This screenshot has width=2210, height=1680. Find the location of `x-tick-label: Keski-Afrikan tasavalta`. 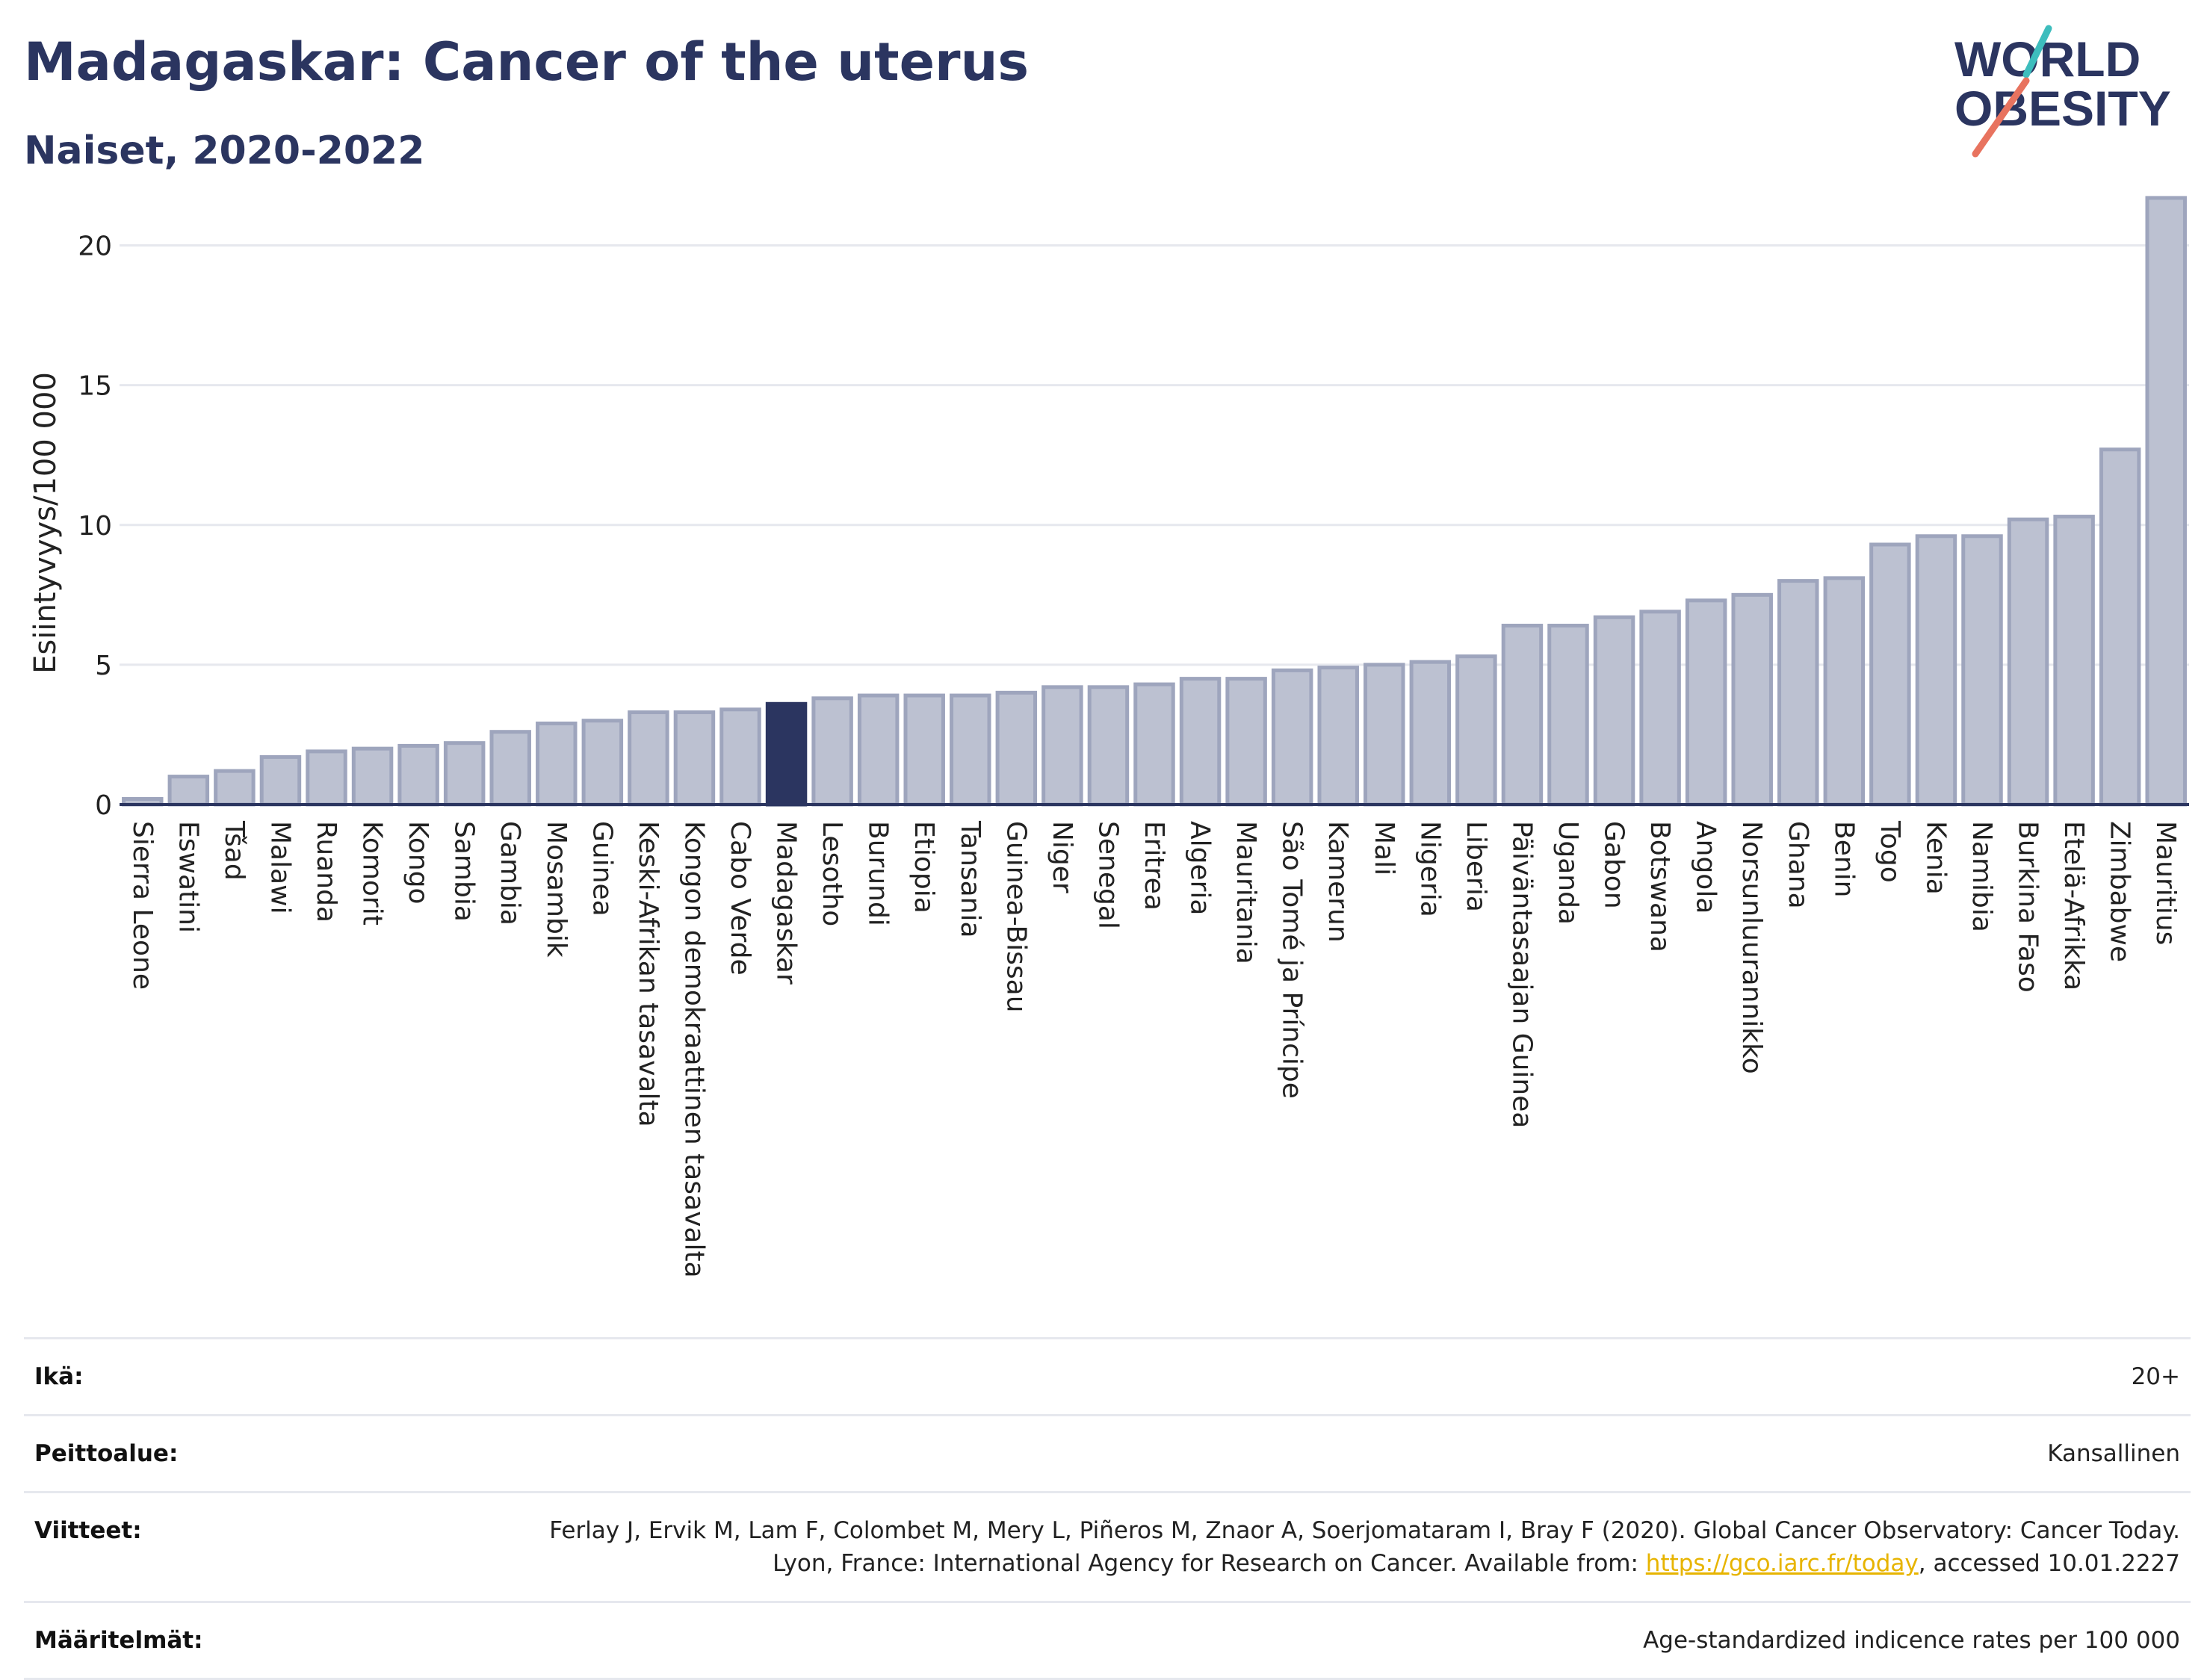

x-tick-label: Keski-Afrikan tasavalta is located at coordinates (648, 974).